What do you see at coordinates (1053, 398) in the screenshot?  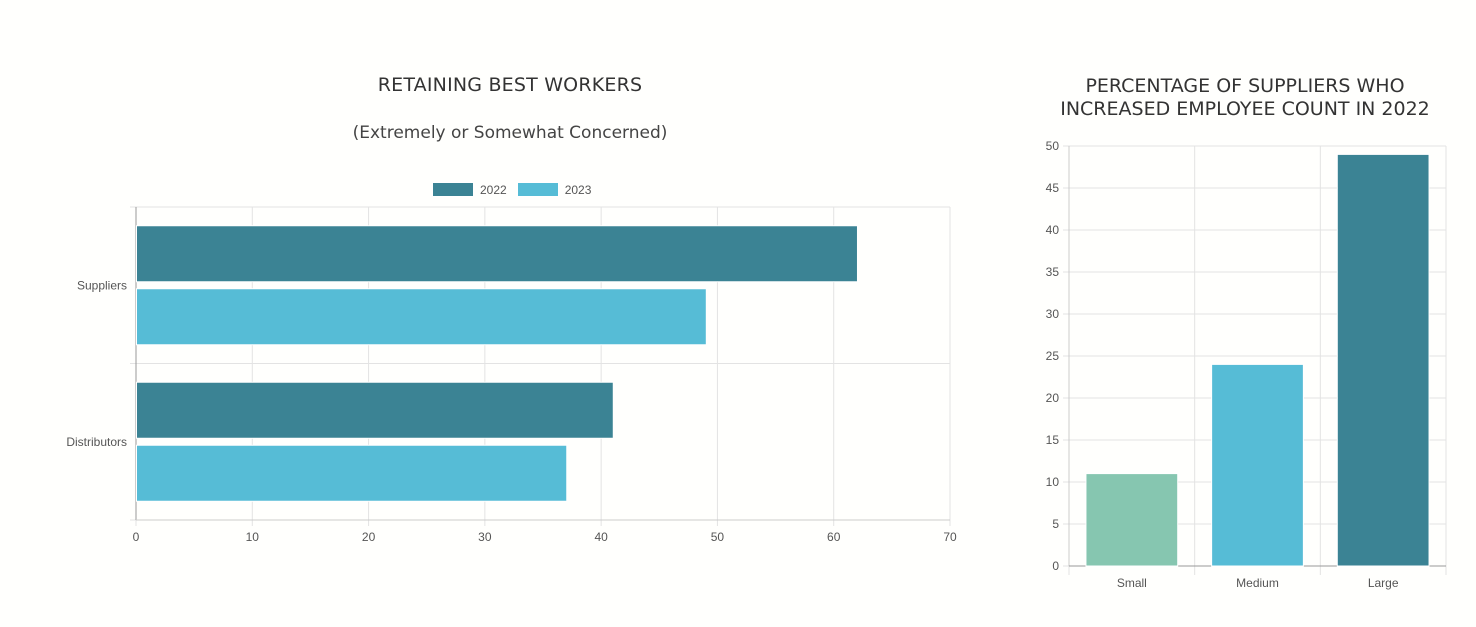 I see `y-tick-label: 20` at bounding box center [1053, 398].